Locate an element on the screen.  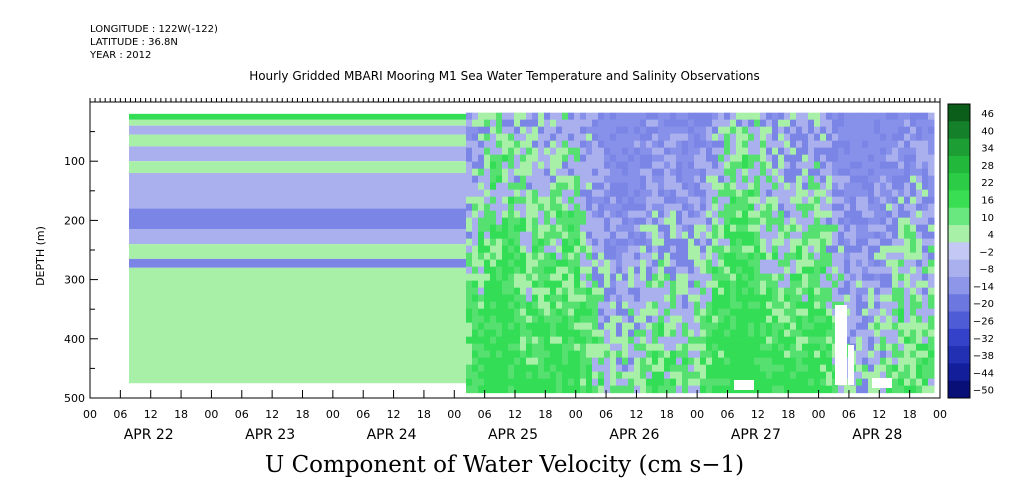
colorbar-swatch is located at coordinates (959, 355).